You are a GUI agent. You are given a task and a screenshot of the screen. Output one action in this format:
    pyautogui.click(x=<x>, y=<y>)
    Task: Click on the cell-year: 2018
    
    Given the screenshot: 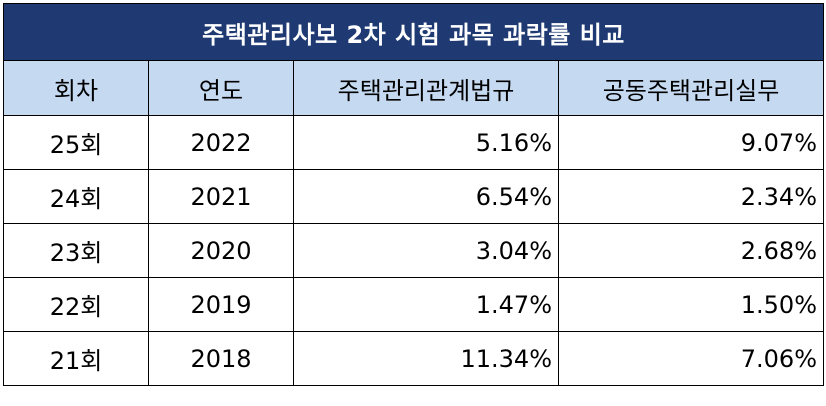 What is the action you would take?
    pyautogui.click(x=221, y=358)
    